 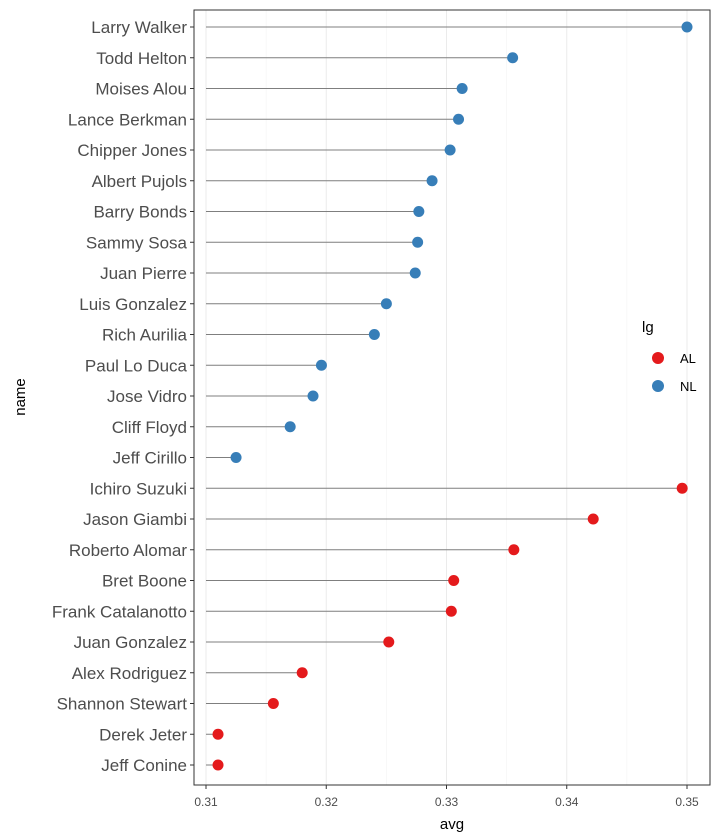 What do you see at coordinates (135, 519) in the screenshot?
I see `y-tick-label: Jason Giambi` at bounding box center [135, 519].